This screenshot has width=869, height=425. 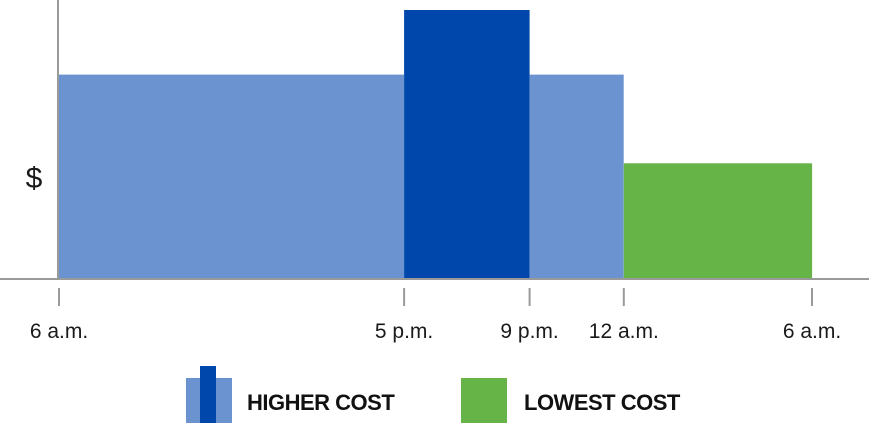 What do you see at coordinates (467, 144) in the screenshot?
I see `bar-segment-peak` at bounding box center [467, 144].